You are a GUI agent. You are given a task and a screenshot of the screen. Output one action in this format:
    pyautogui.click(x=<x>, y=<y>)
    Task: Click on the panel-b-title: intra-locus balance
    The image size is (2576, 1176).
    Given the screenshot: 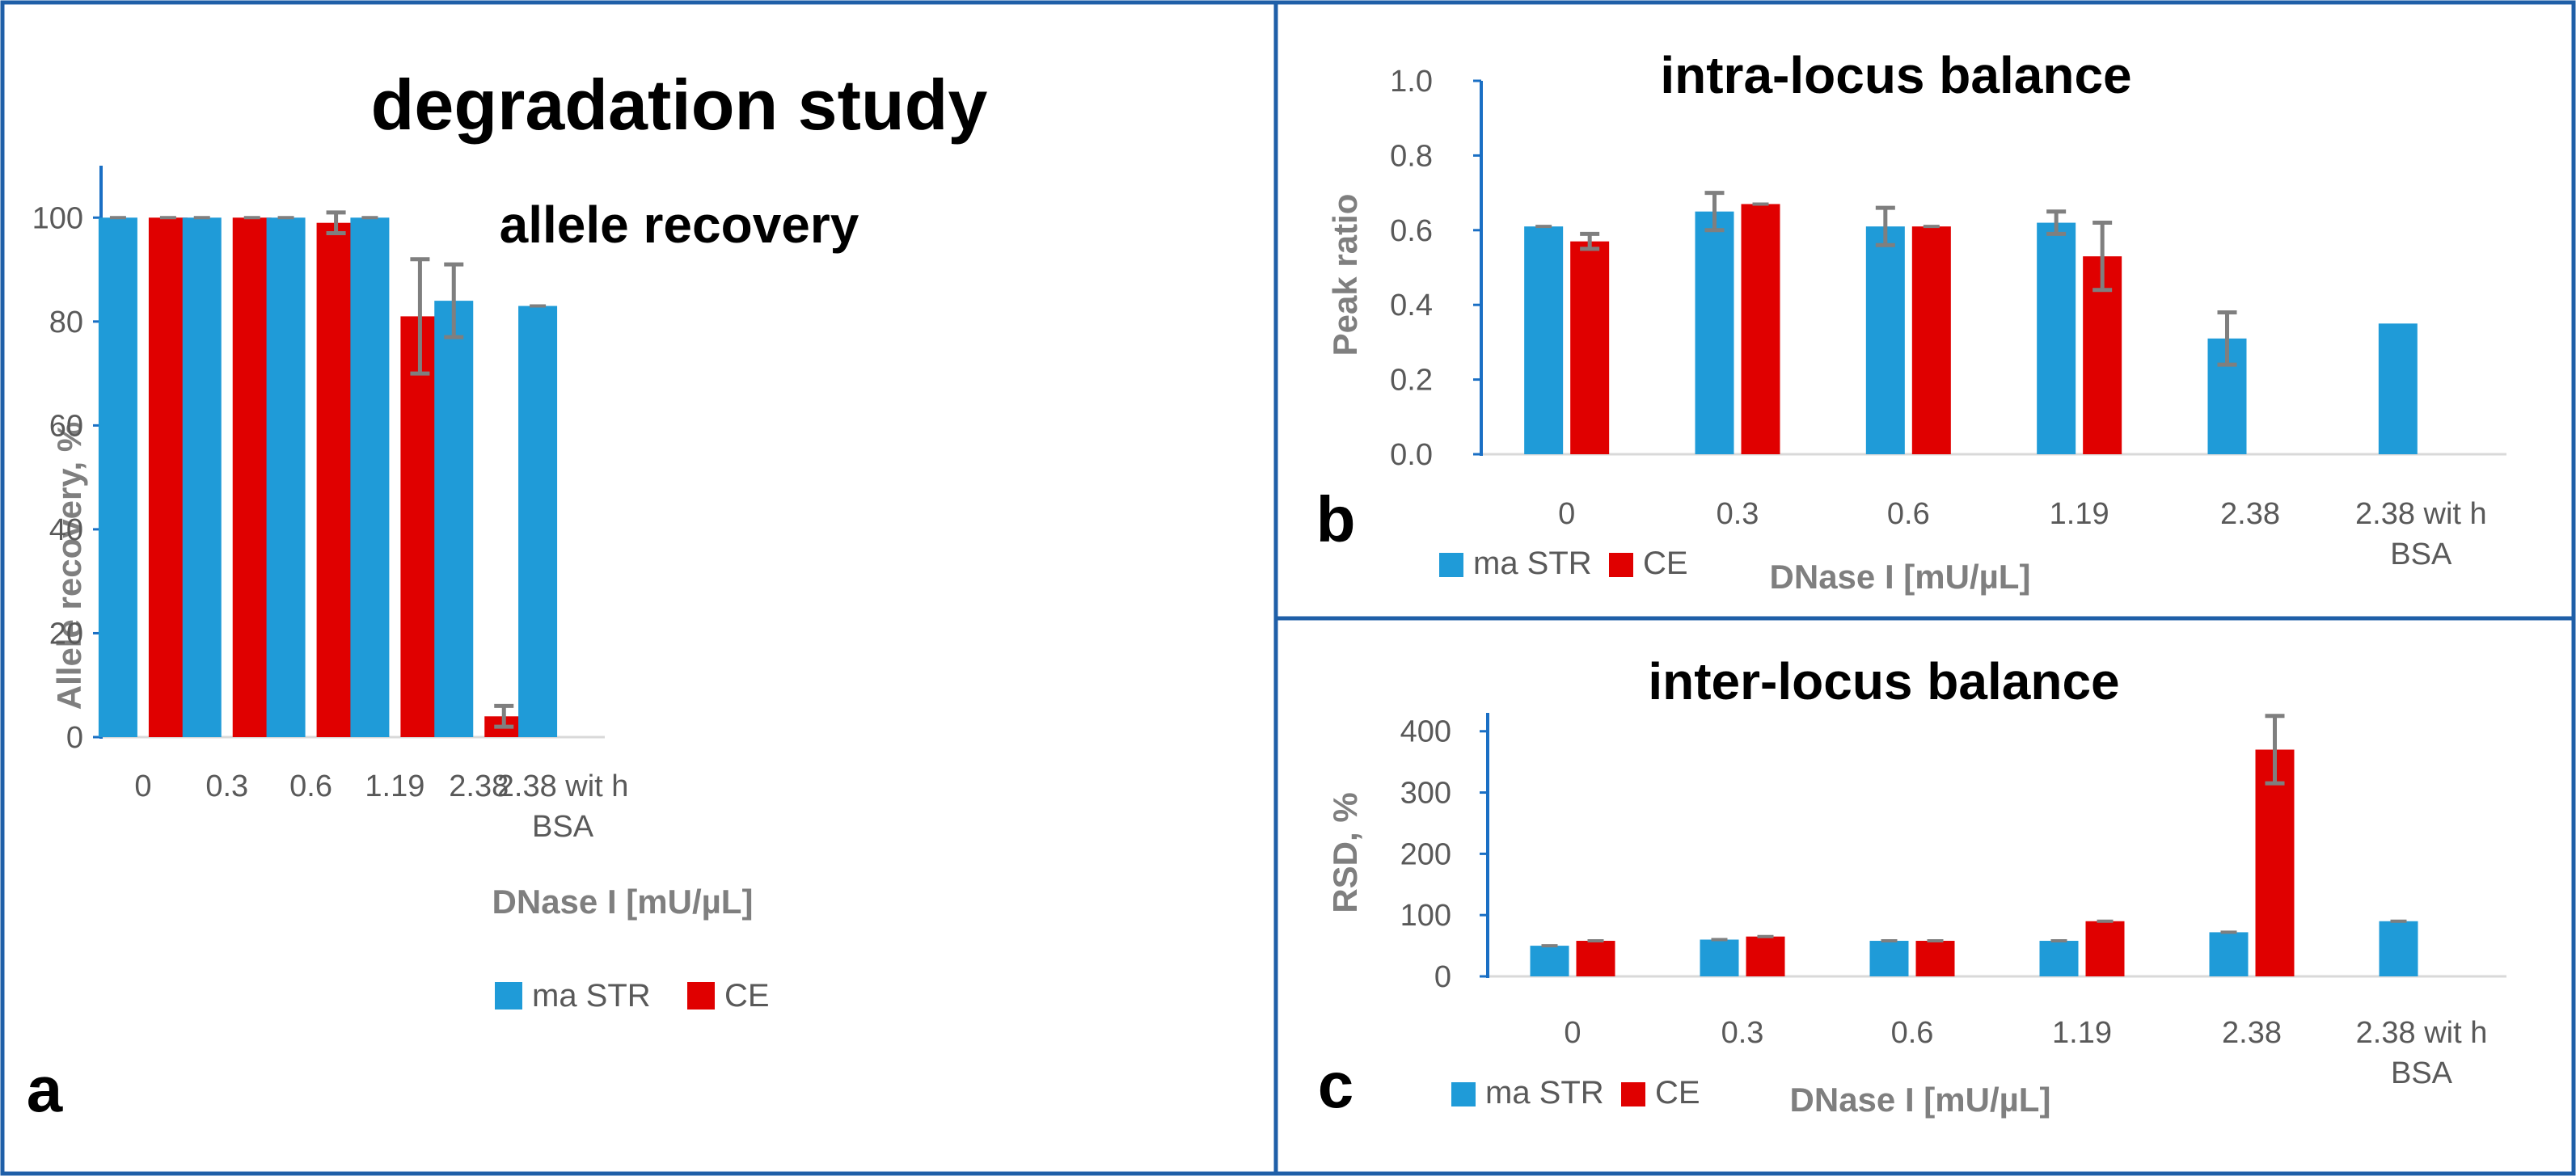 What is the action you would take?
    pyautogui.click(x=1895, y=75)
    